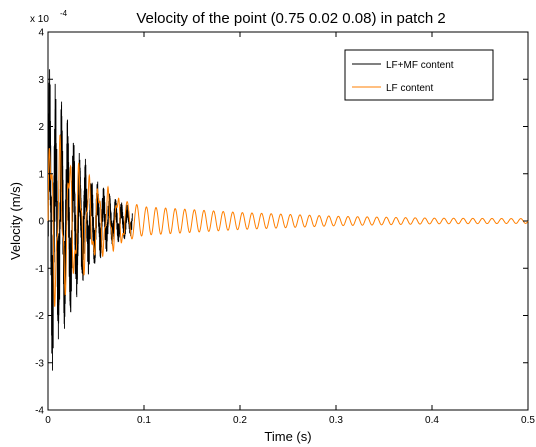 This screenshot has height=447, width=536. What do you see at coordinates (41, 222) in the screenshot?
I see `y-tick-label: 0` at bounding box center [41, 222].